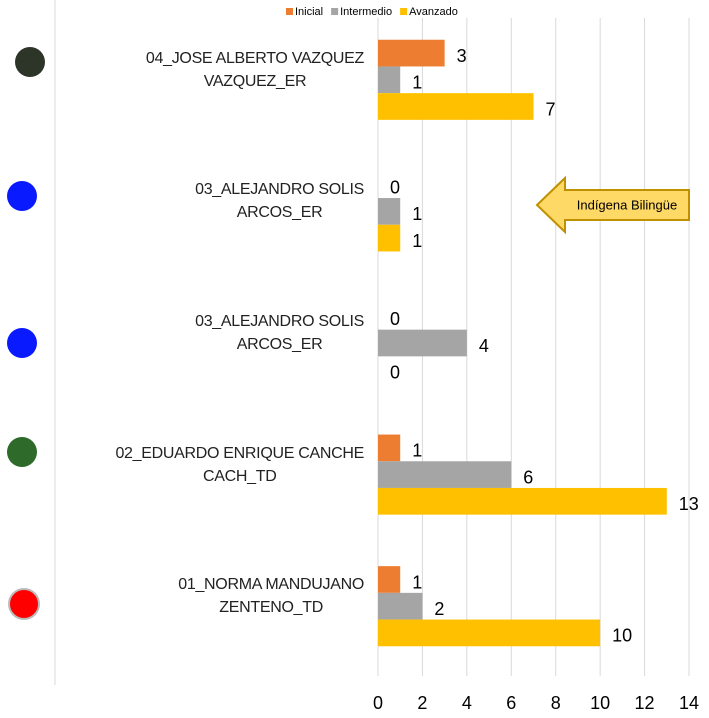  What do you see at coordinates (511, 703) in the screenshot?
I see `x-tick-label: 6` at bounding box center [511, 703].